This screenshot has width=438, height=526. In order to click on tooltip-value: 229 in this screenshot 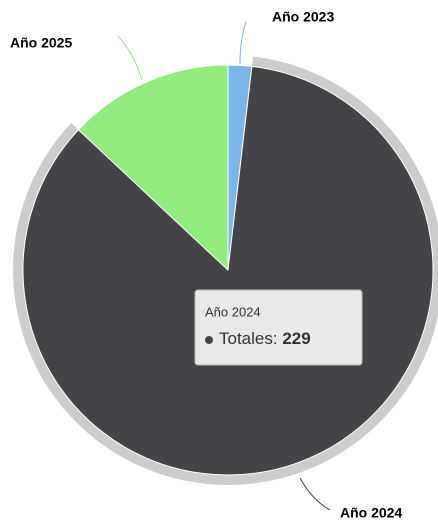, I will do `click(296, 338)`.